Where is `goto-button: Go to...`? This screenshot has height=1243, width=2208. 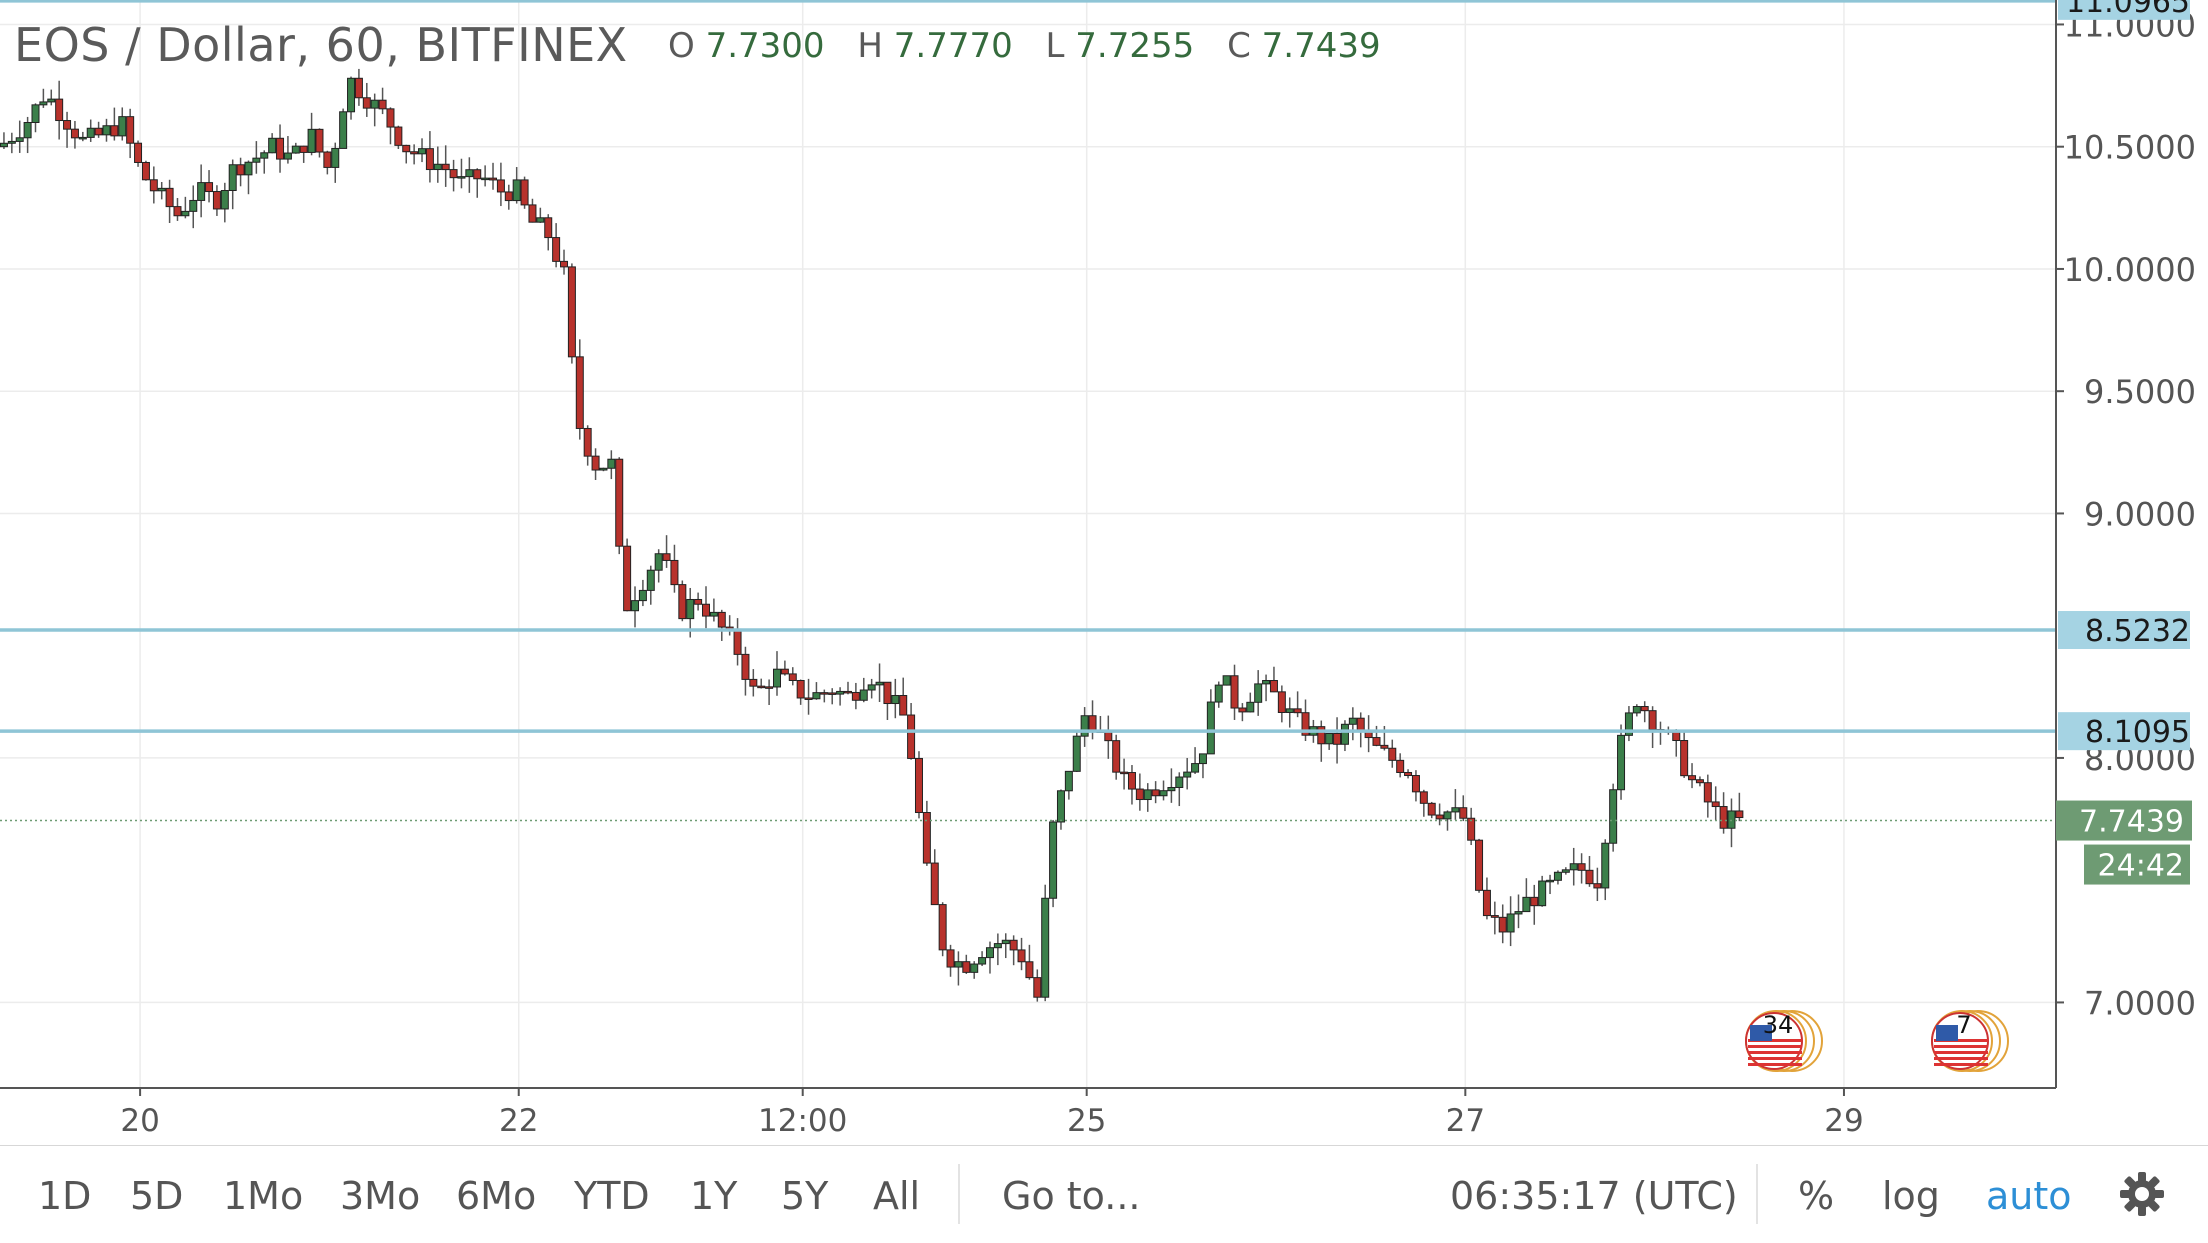
goto-button: Go to... is located at coordinates (1071, 1196).